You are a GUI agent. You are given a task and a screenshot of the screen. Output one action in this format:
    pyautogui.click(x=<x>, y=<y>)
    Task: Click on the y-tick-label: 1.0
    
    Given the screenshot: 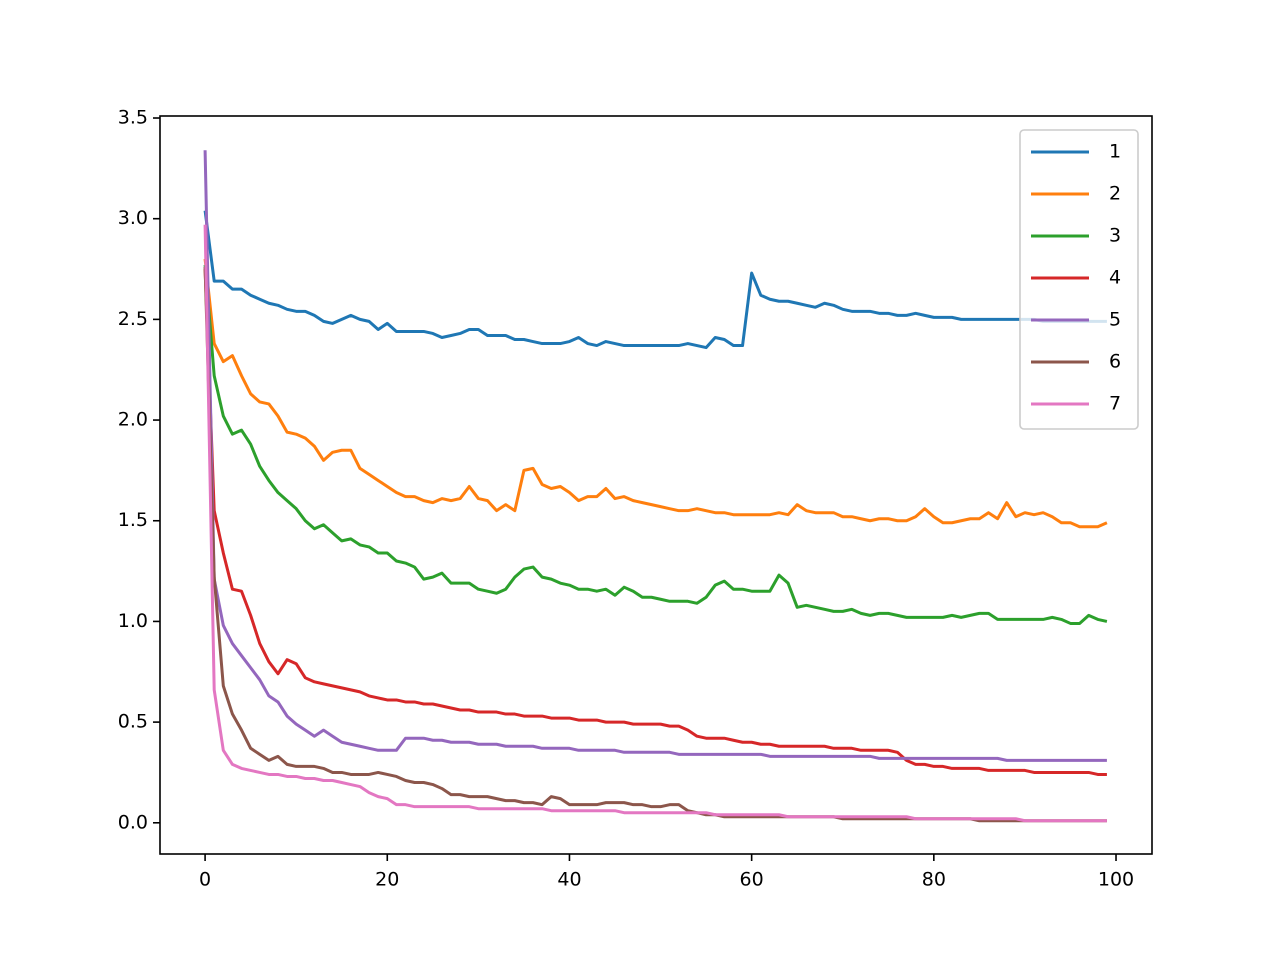 What is the action you would take?
    pyautogui.click(x=133, y=621)
    